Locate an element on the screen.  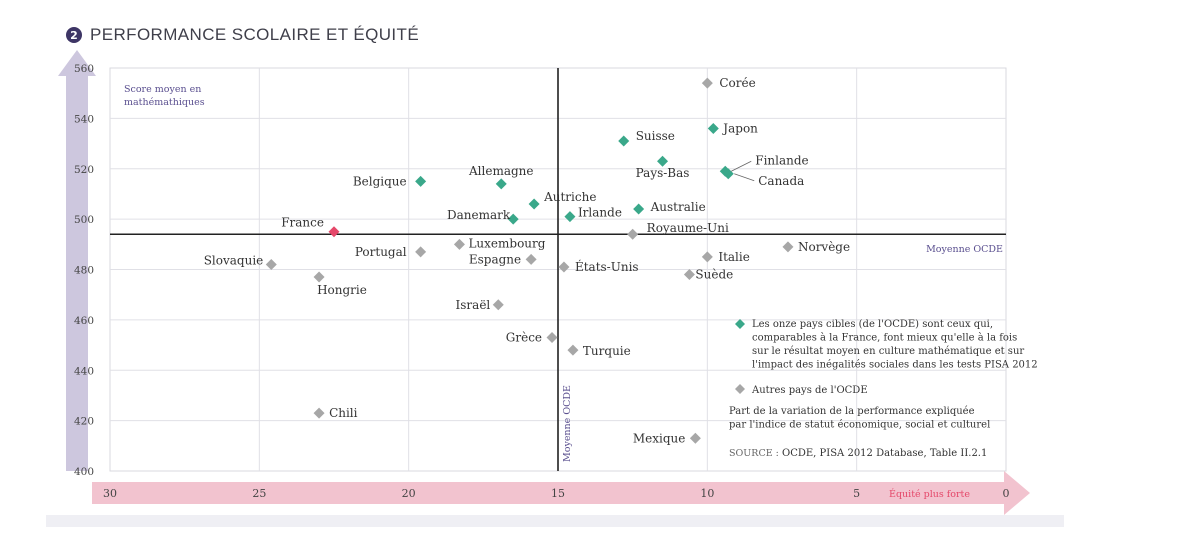
point-belgique is located at coordinates (421, 181).